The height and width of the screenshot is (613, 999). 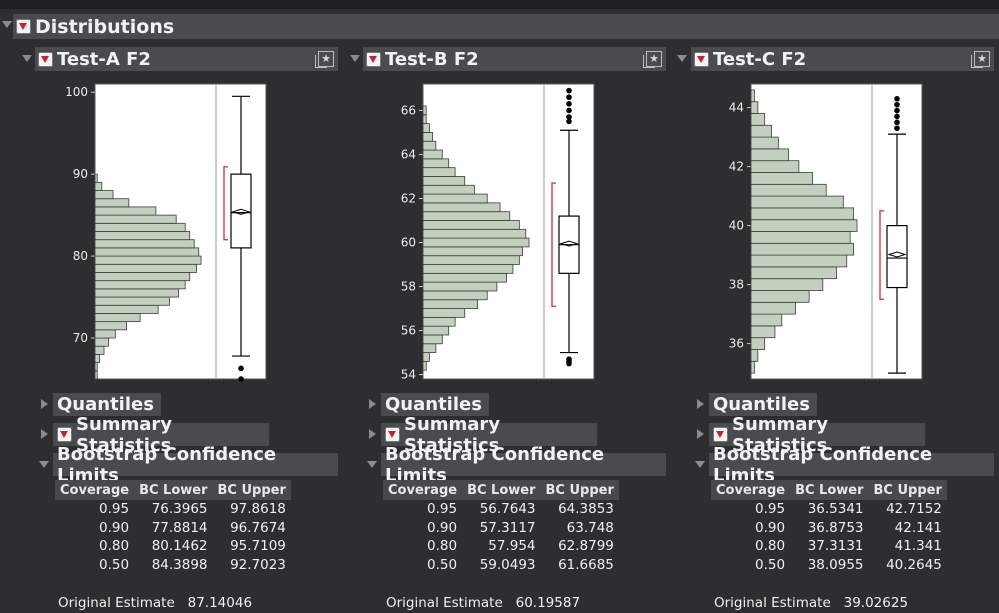 What do you see at coordinates (842, 59) in the screenshot?
I see `panel-c-header: Test-C F2` at bounding box center [842, 59].